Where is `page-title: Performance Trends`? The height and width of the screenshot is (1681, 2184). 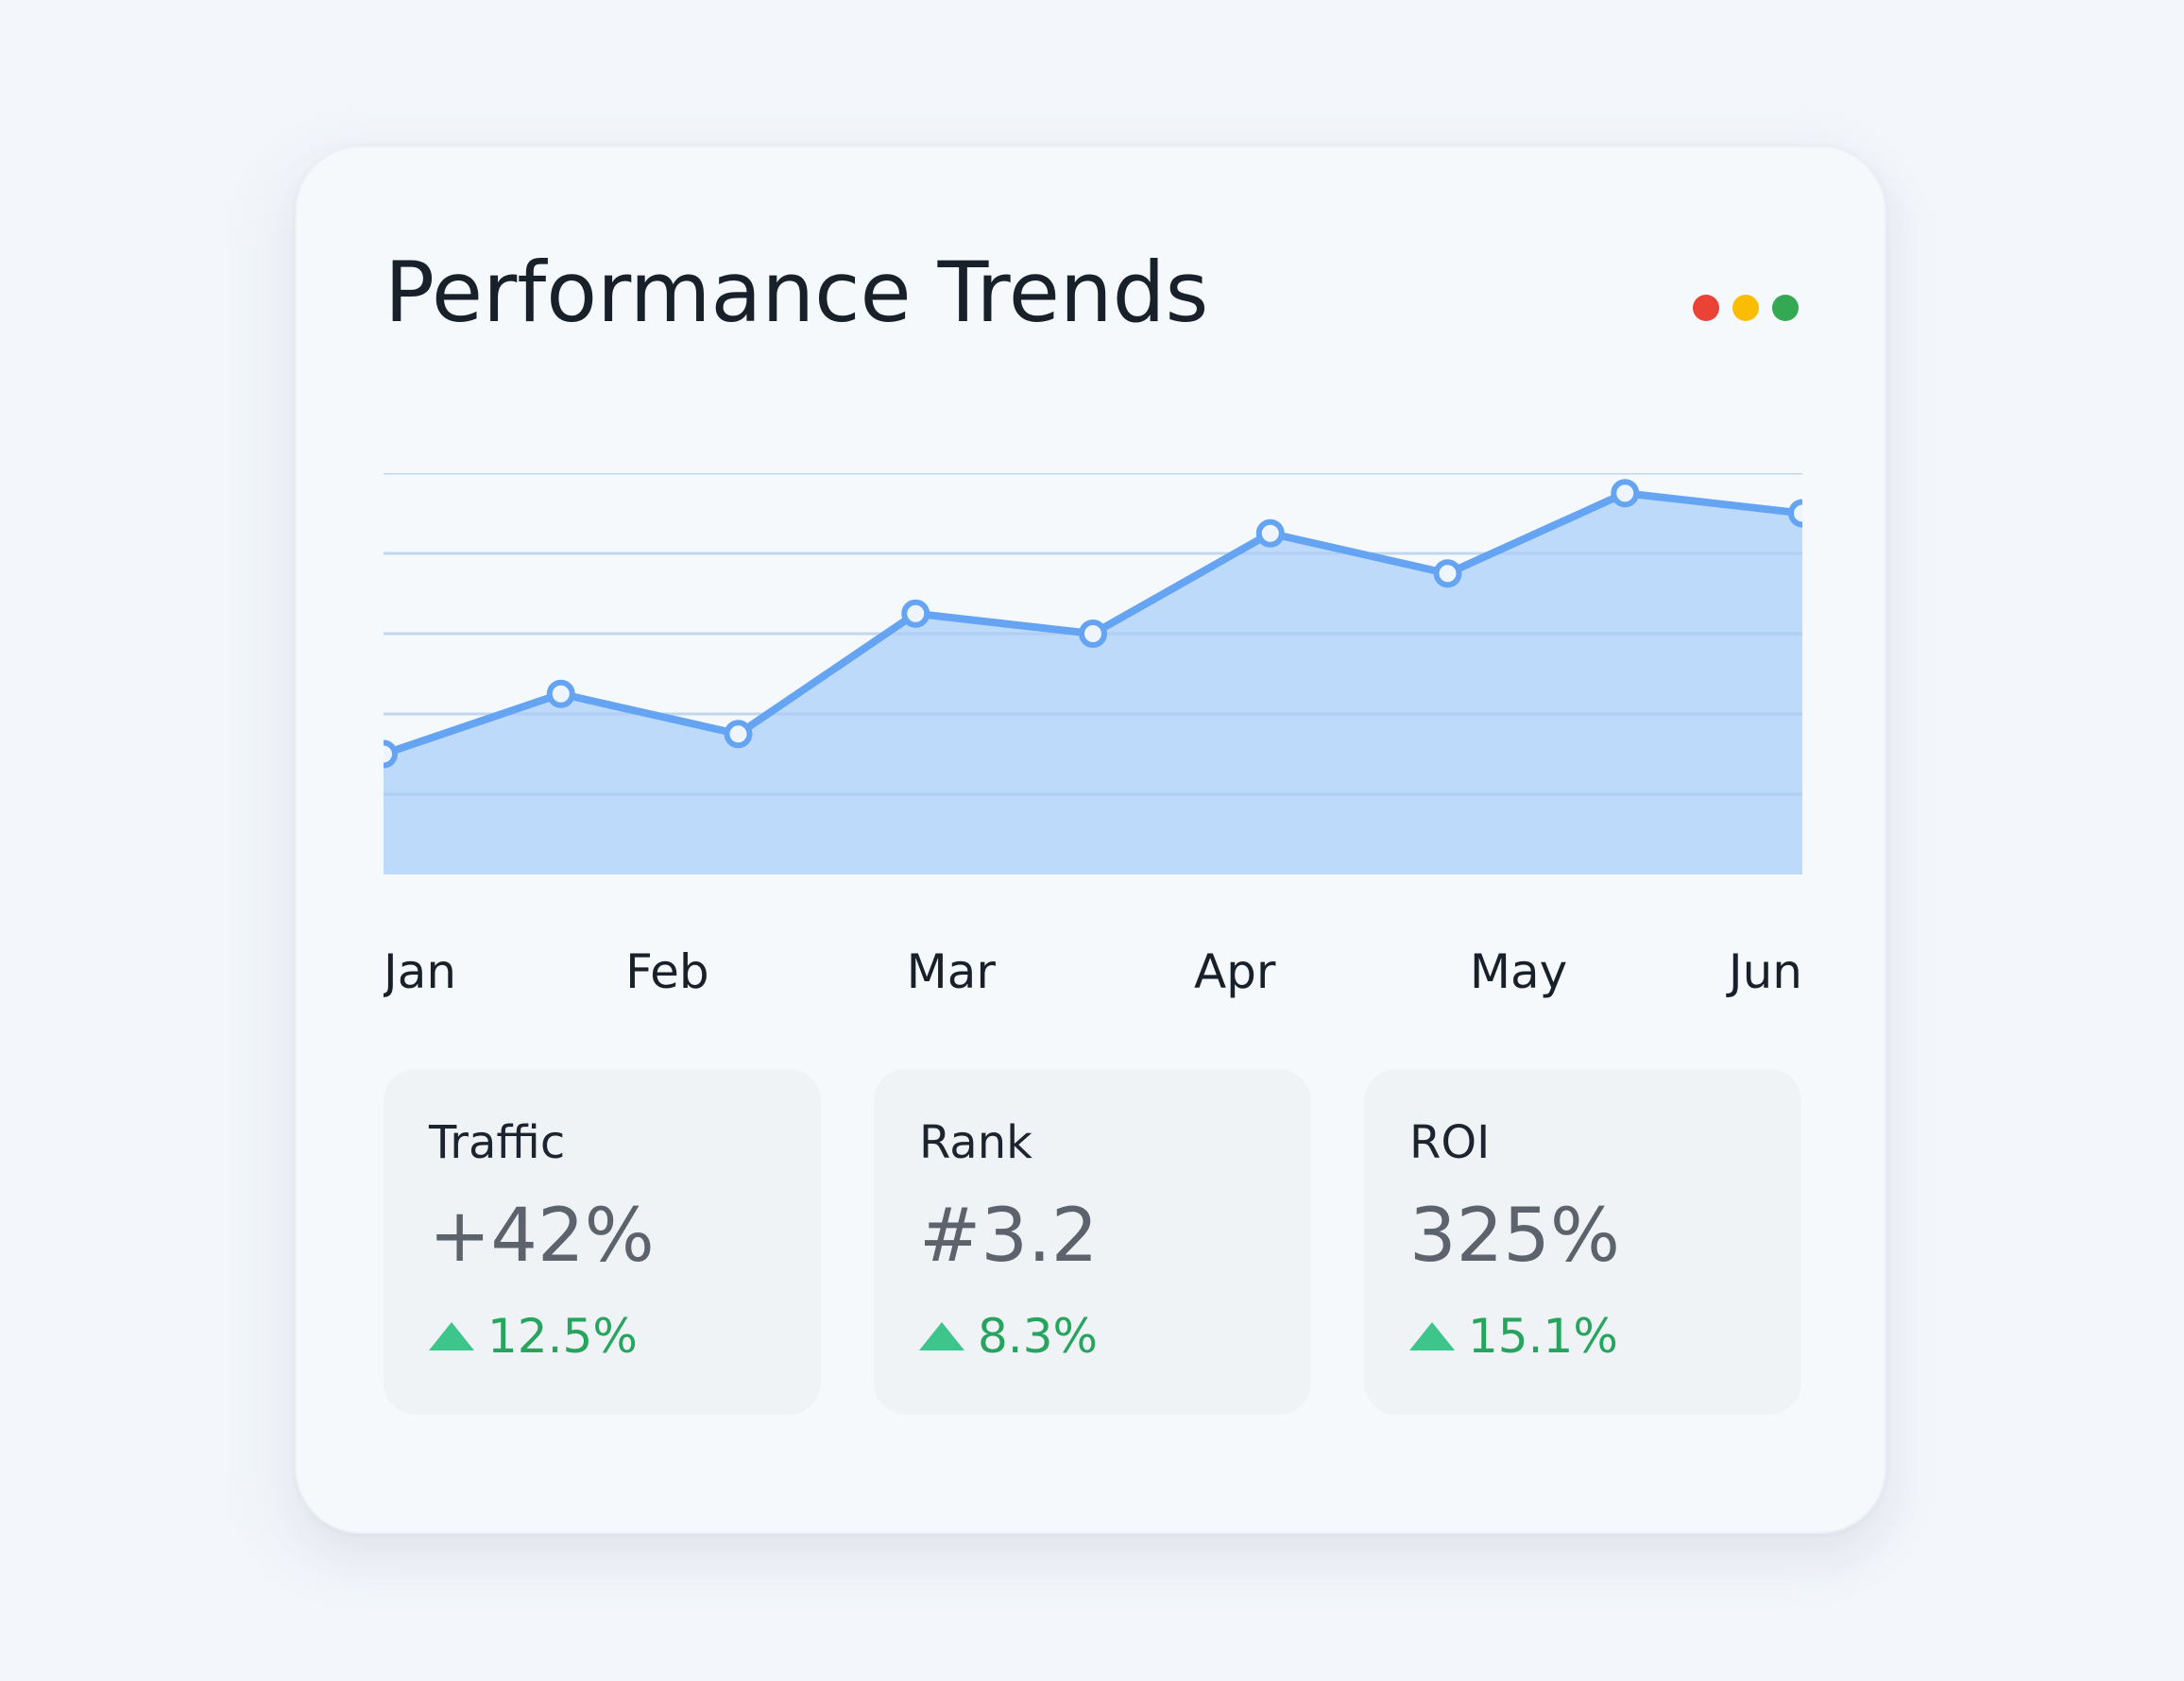 page-title: Performance Trends is located at coordinates (796, 292).